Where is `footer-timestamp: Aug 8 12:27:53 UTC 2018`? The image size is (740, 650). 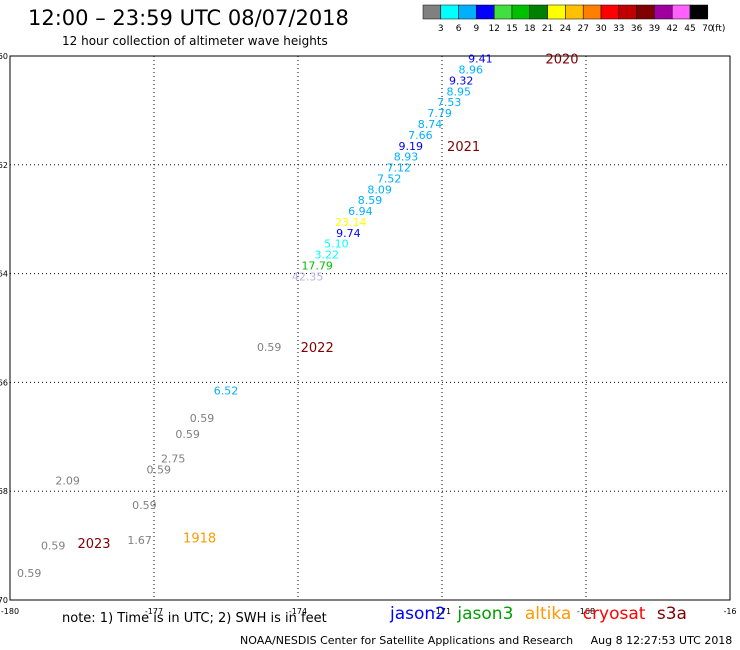 footer-timestamp: Aug 8 12:27:53 UTC 2018 is located at coordinates (661, 640).